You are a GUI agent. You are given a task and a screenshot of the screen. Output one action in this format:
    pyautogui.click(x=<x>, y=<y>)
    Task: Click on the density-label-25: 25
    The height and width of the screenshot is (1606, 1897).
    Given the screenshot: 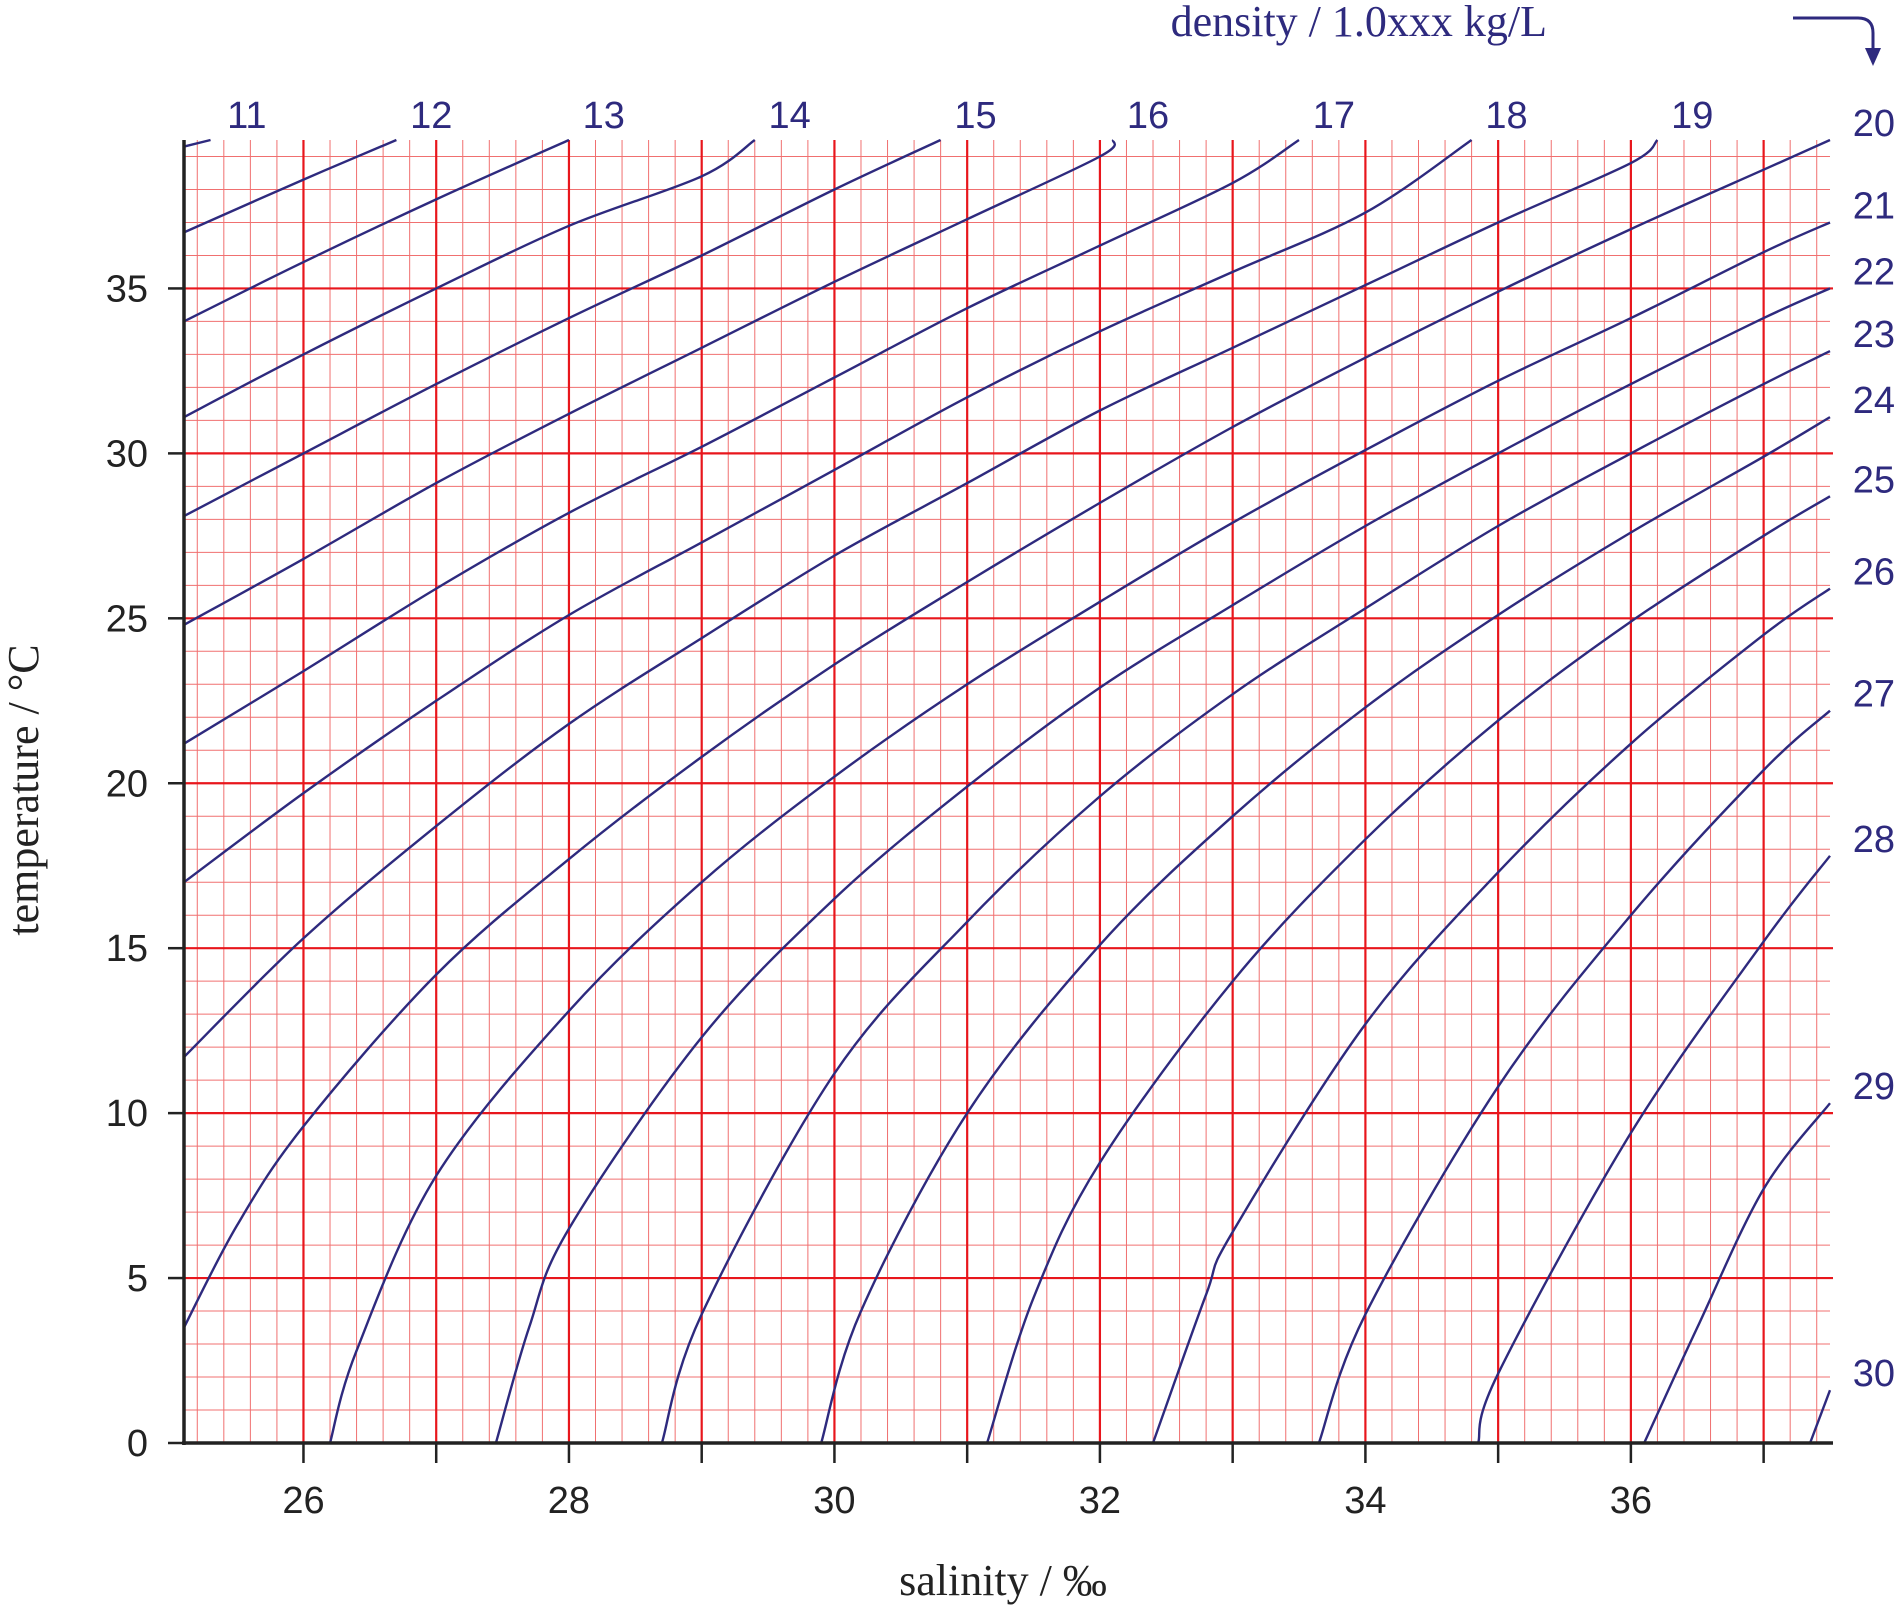 What is the action you would take?
    pyautogui.click(x=1874, y=480)
    